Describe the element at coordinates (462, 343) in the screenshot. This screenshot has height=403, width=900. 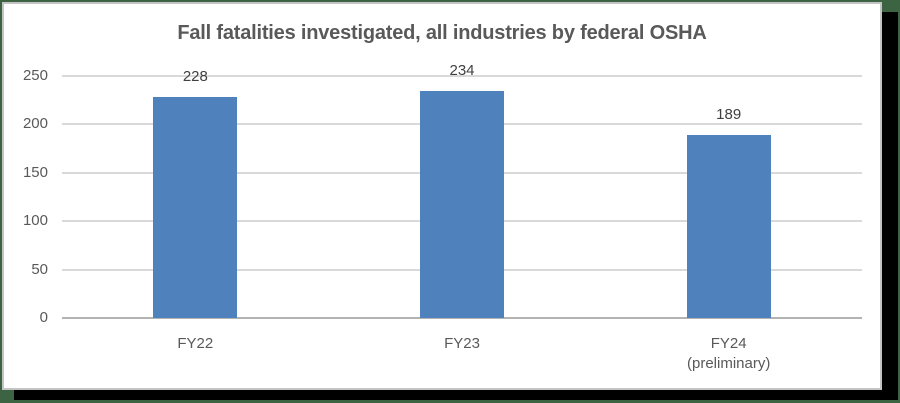
I see `x-category-label: FY23` at that location.